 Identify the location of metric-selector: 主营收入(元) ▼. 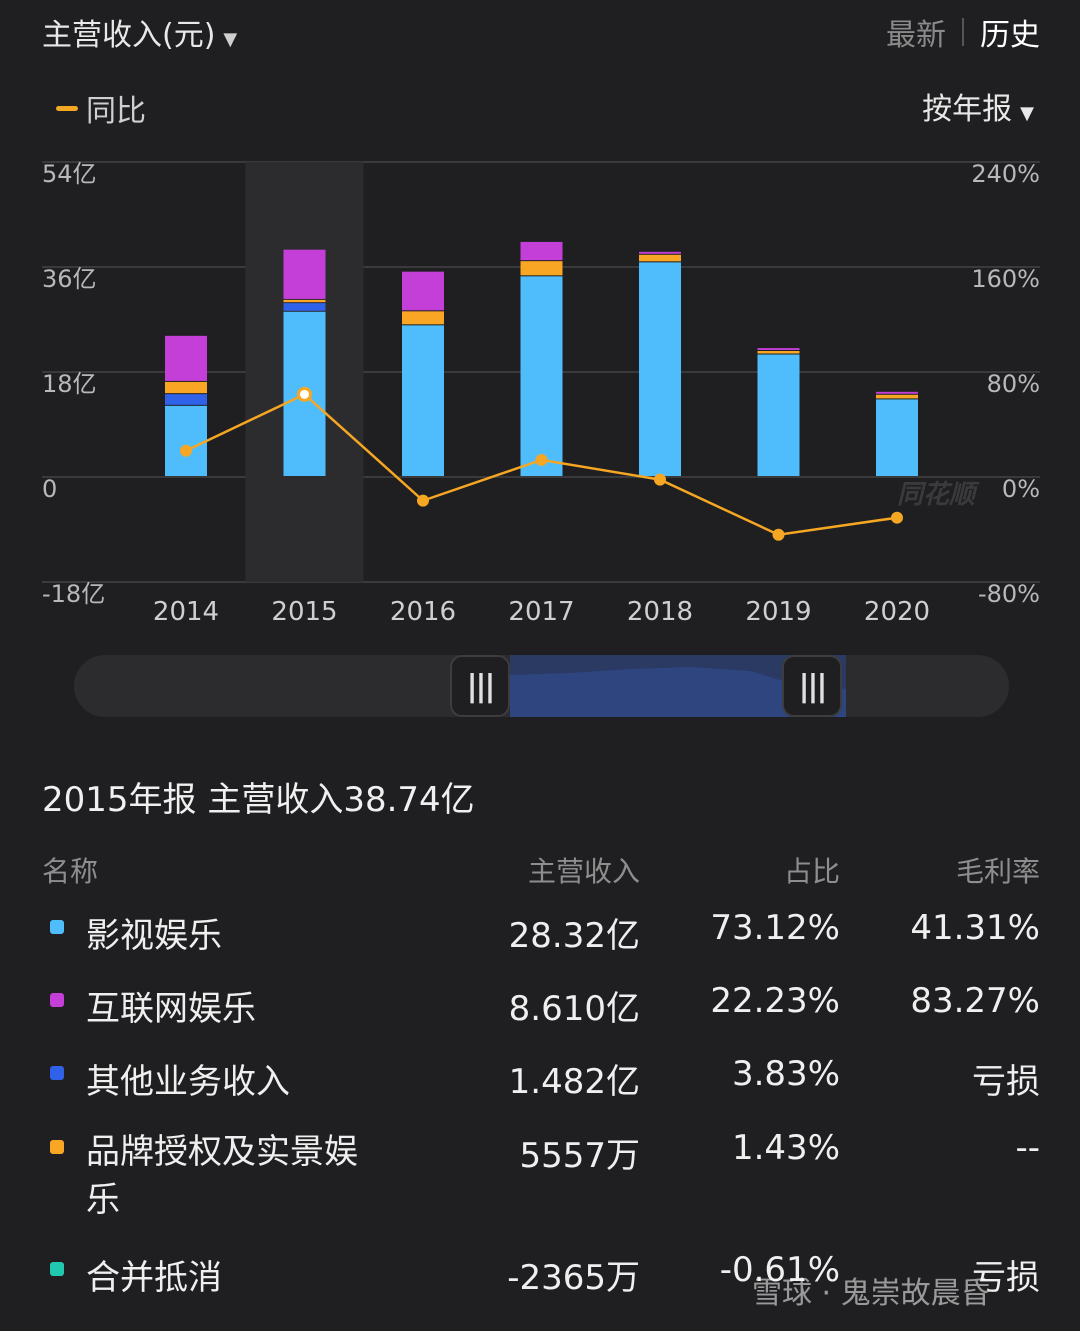
(139, 32).